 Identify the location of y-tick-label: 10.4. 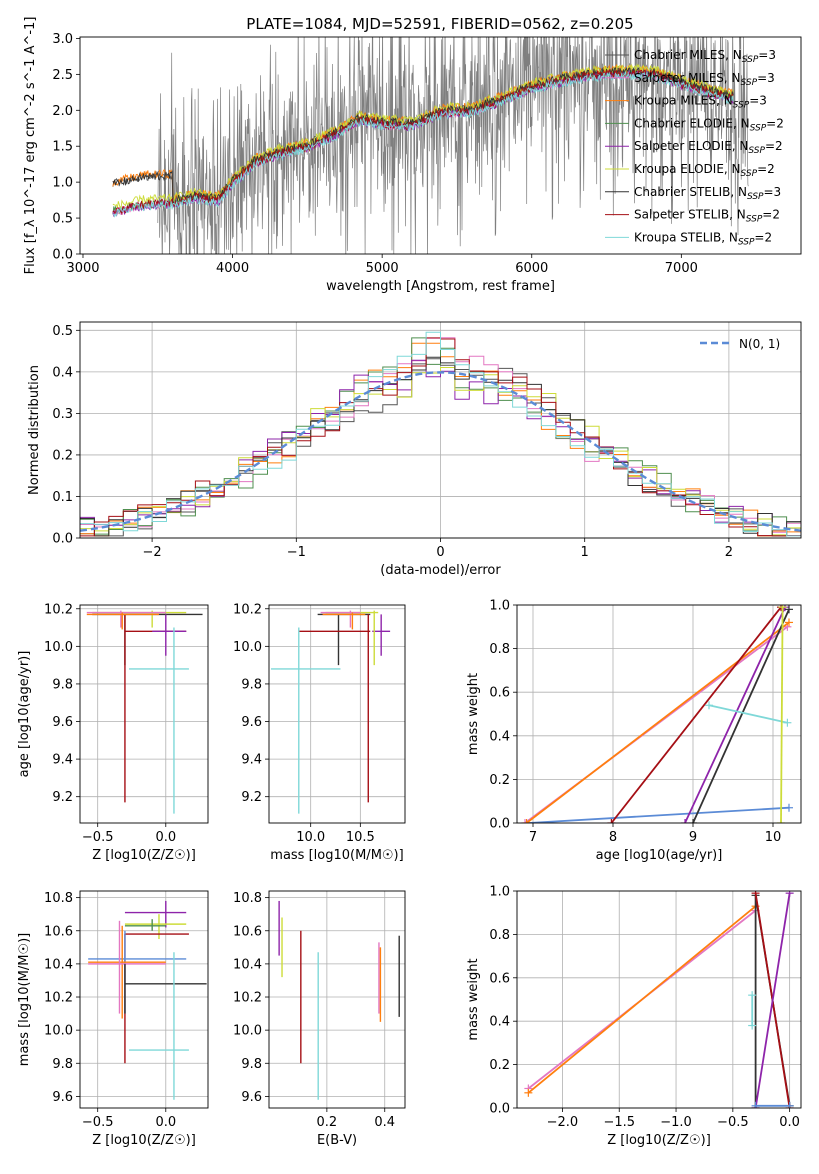
(247, 964).